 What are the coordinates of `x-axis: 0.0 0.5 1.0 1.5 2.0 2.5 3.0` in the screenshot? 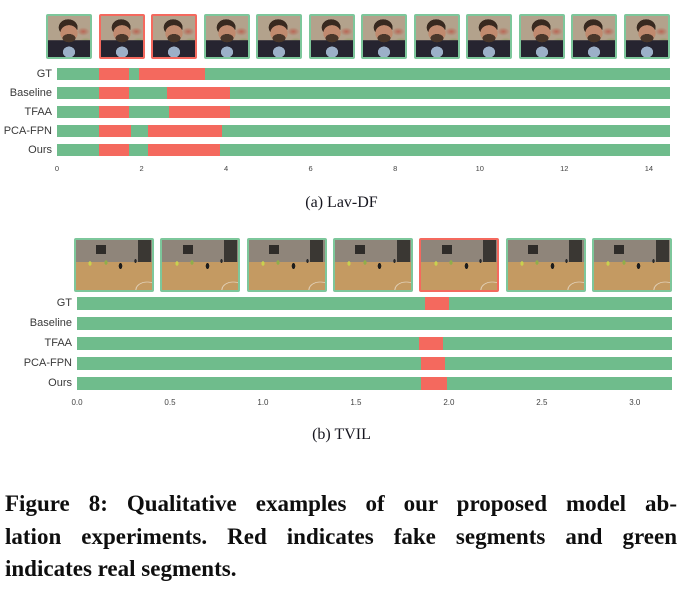 It's located at (371, 402).